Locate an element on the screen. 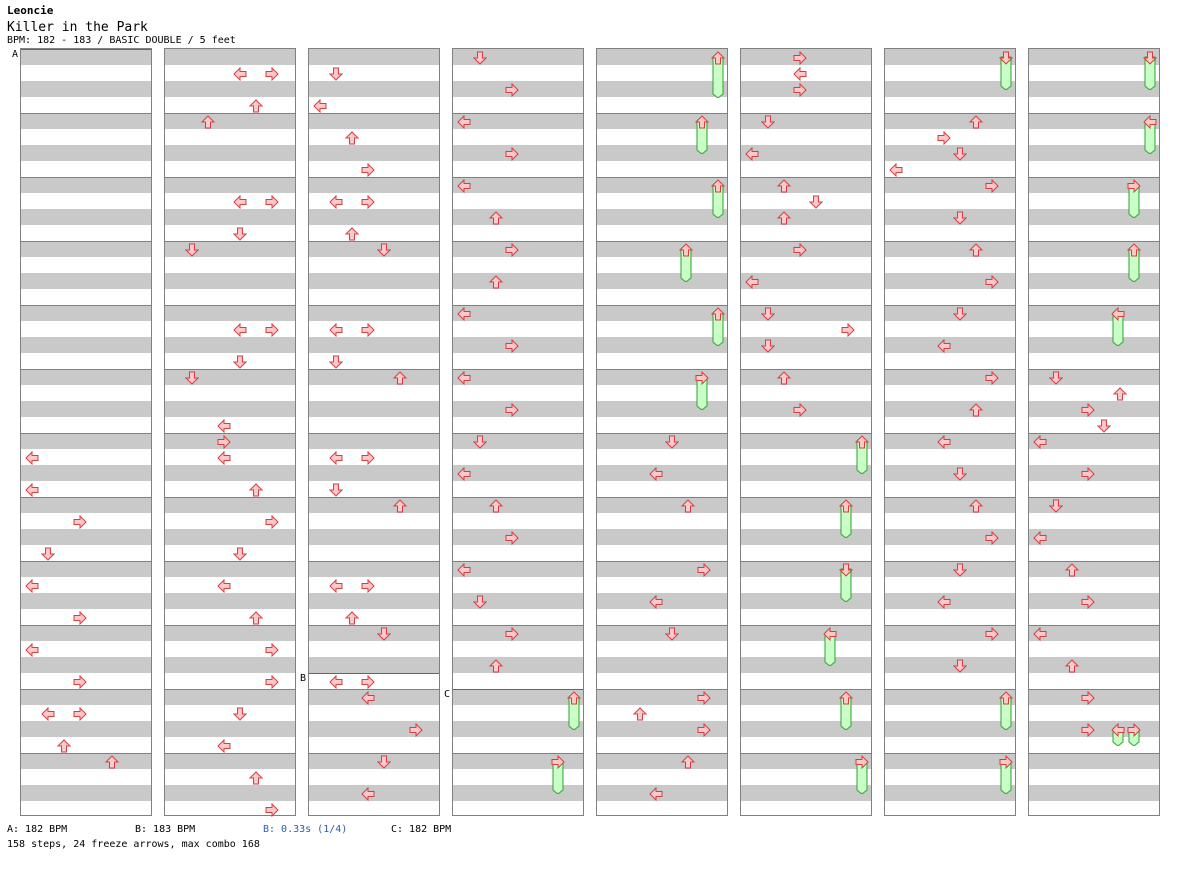 The width and height of the screenshot is (1184, 876). bpm-marker-line is located at coordinates (374, 673).